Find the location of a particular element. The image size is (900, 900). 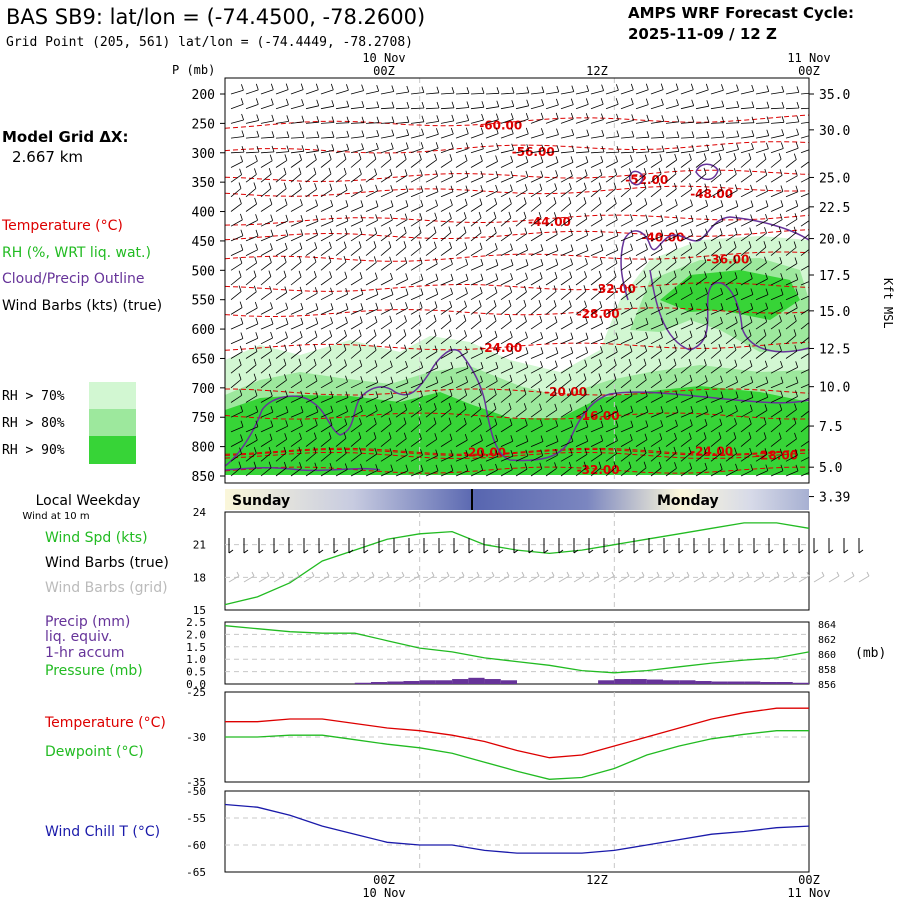

top-date-label-3: 11 Nov is located at coordinates (808, 58).